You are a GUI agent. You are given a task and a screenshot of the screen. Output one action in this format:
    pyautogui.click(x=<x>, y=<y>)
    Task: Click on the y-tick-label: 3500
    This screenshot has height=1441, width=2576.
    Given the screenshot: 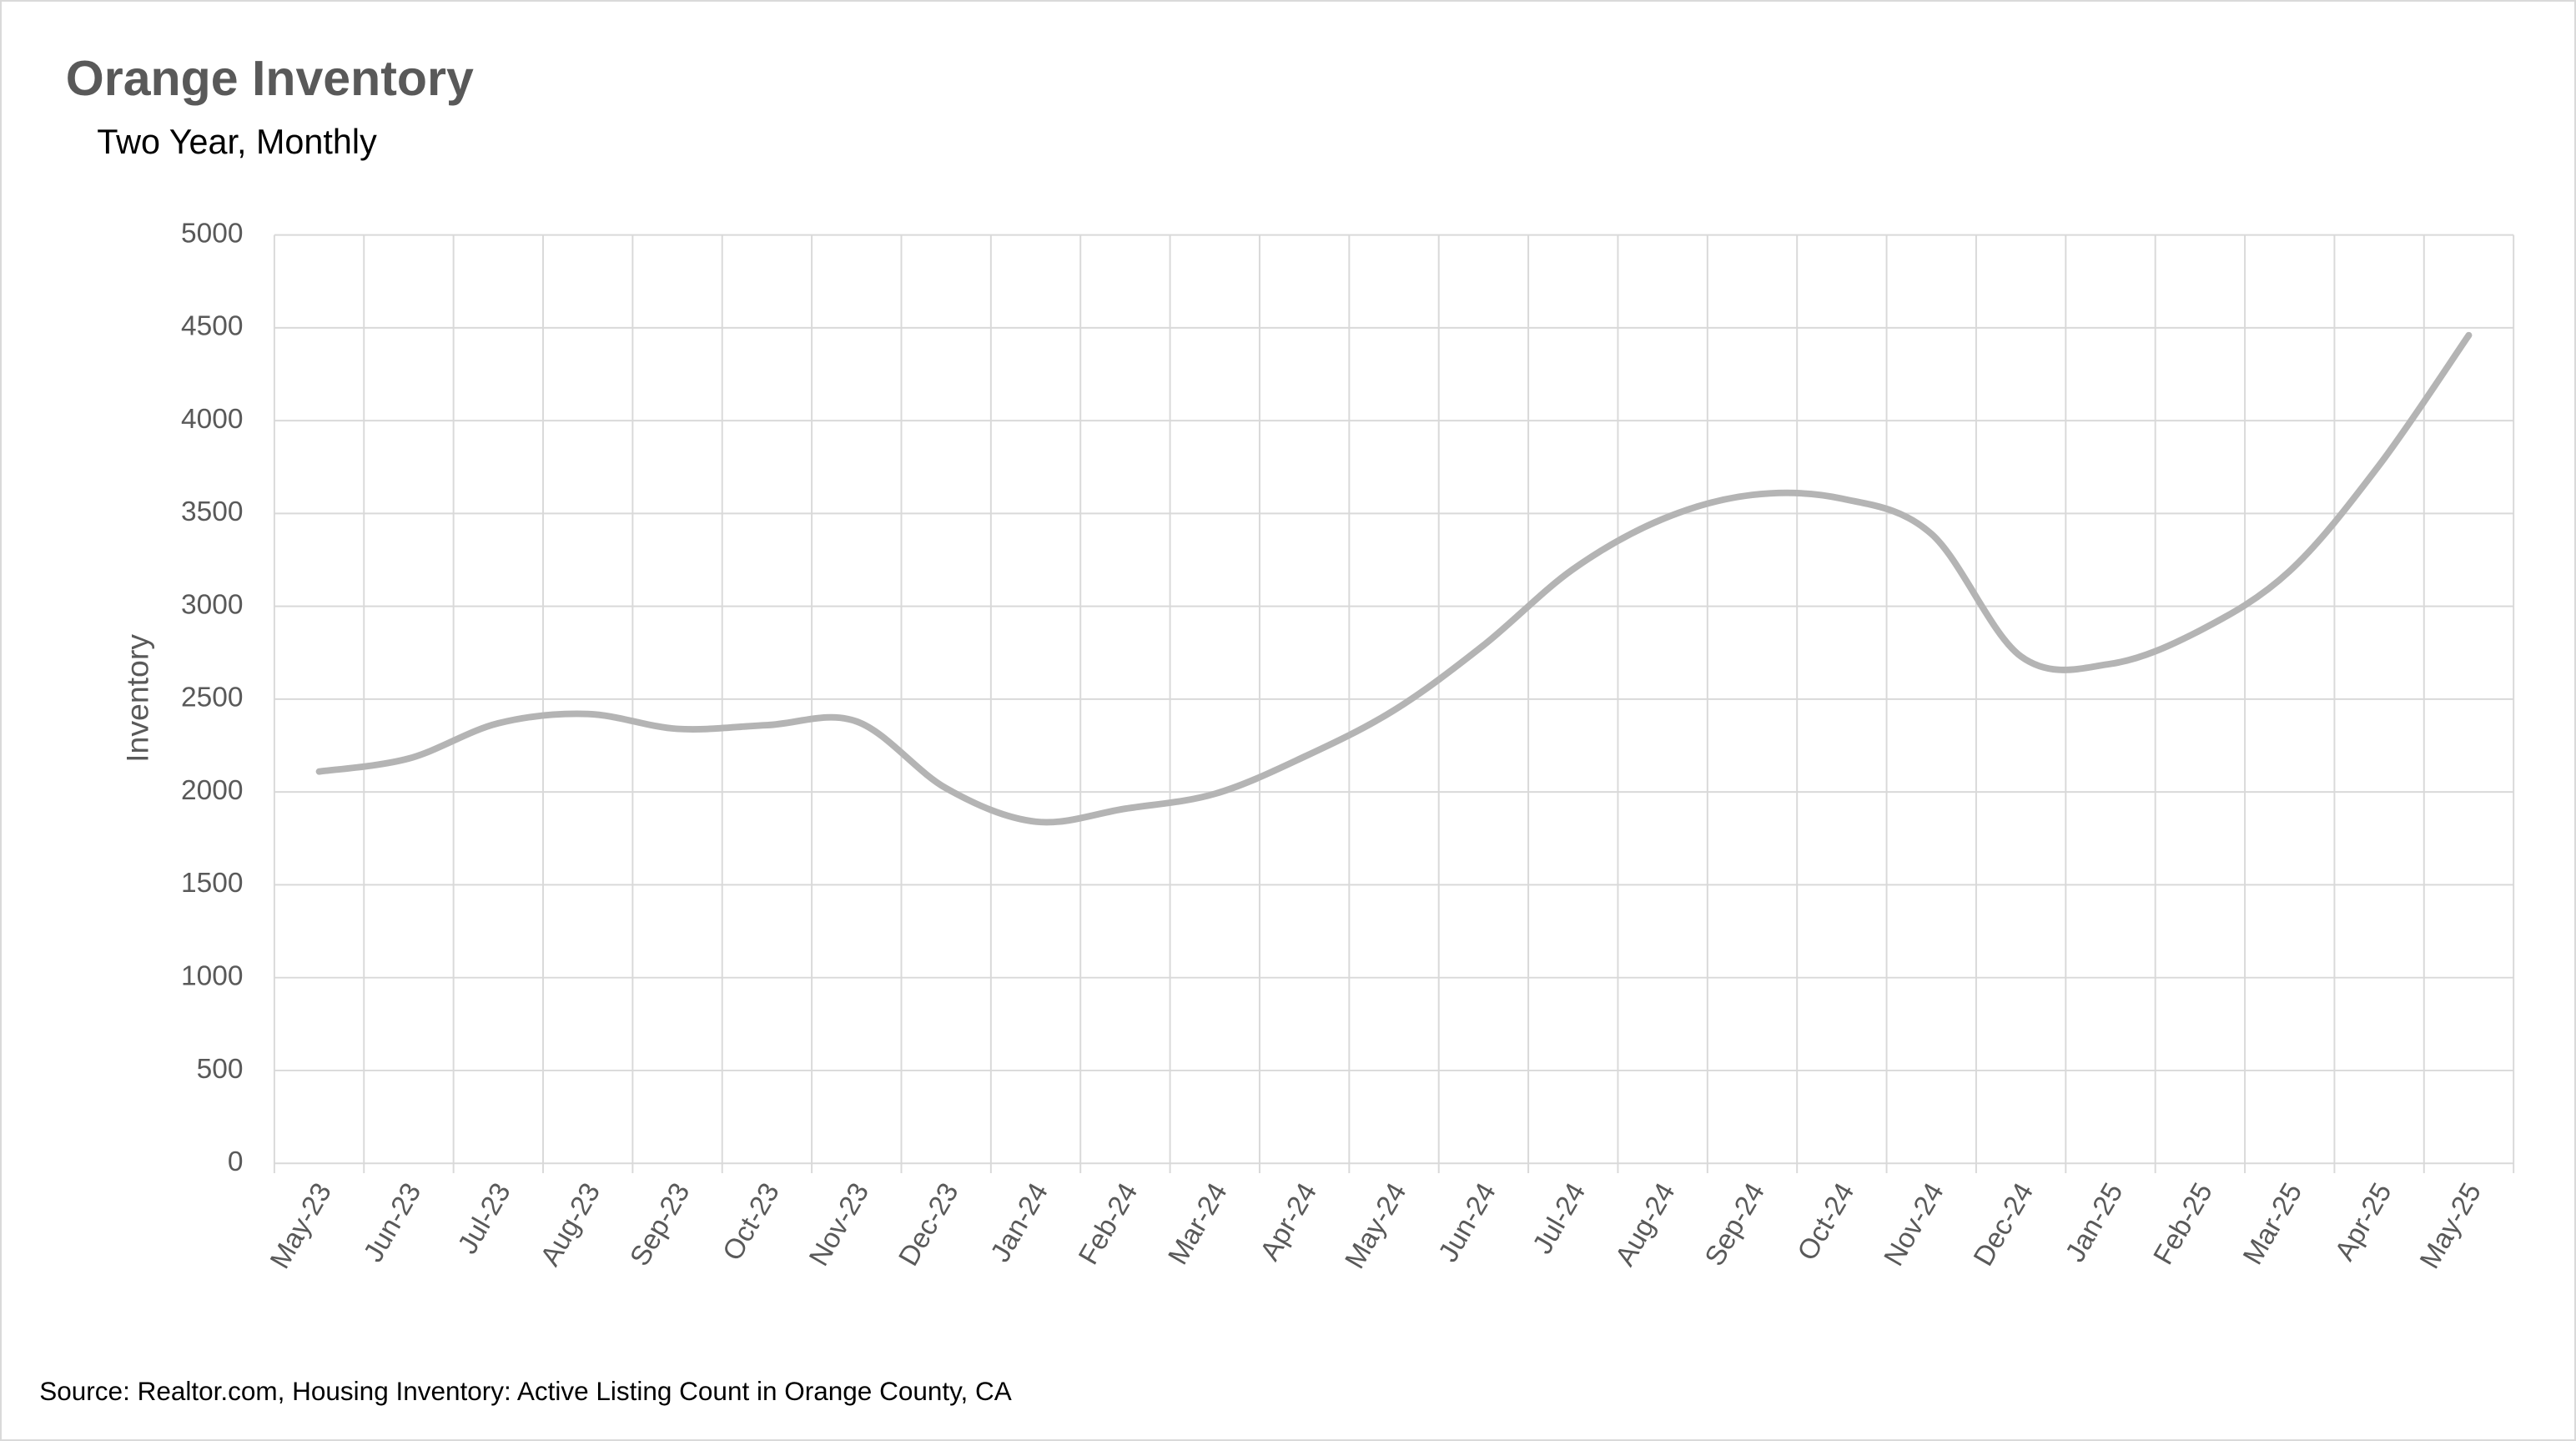 What is the action you would take?
    pyautogui.click(x=212, y=512)
    